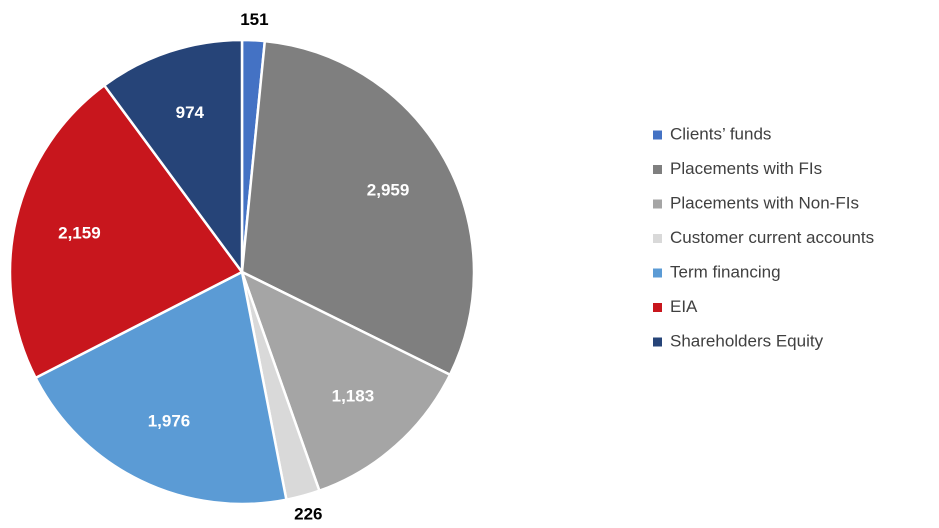  Describe the element at coordinates (308, 514) in the screenshot. I see `data-label: 226` at that location.